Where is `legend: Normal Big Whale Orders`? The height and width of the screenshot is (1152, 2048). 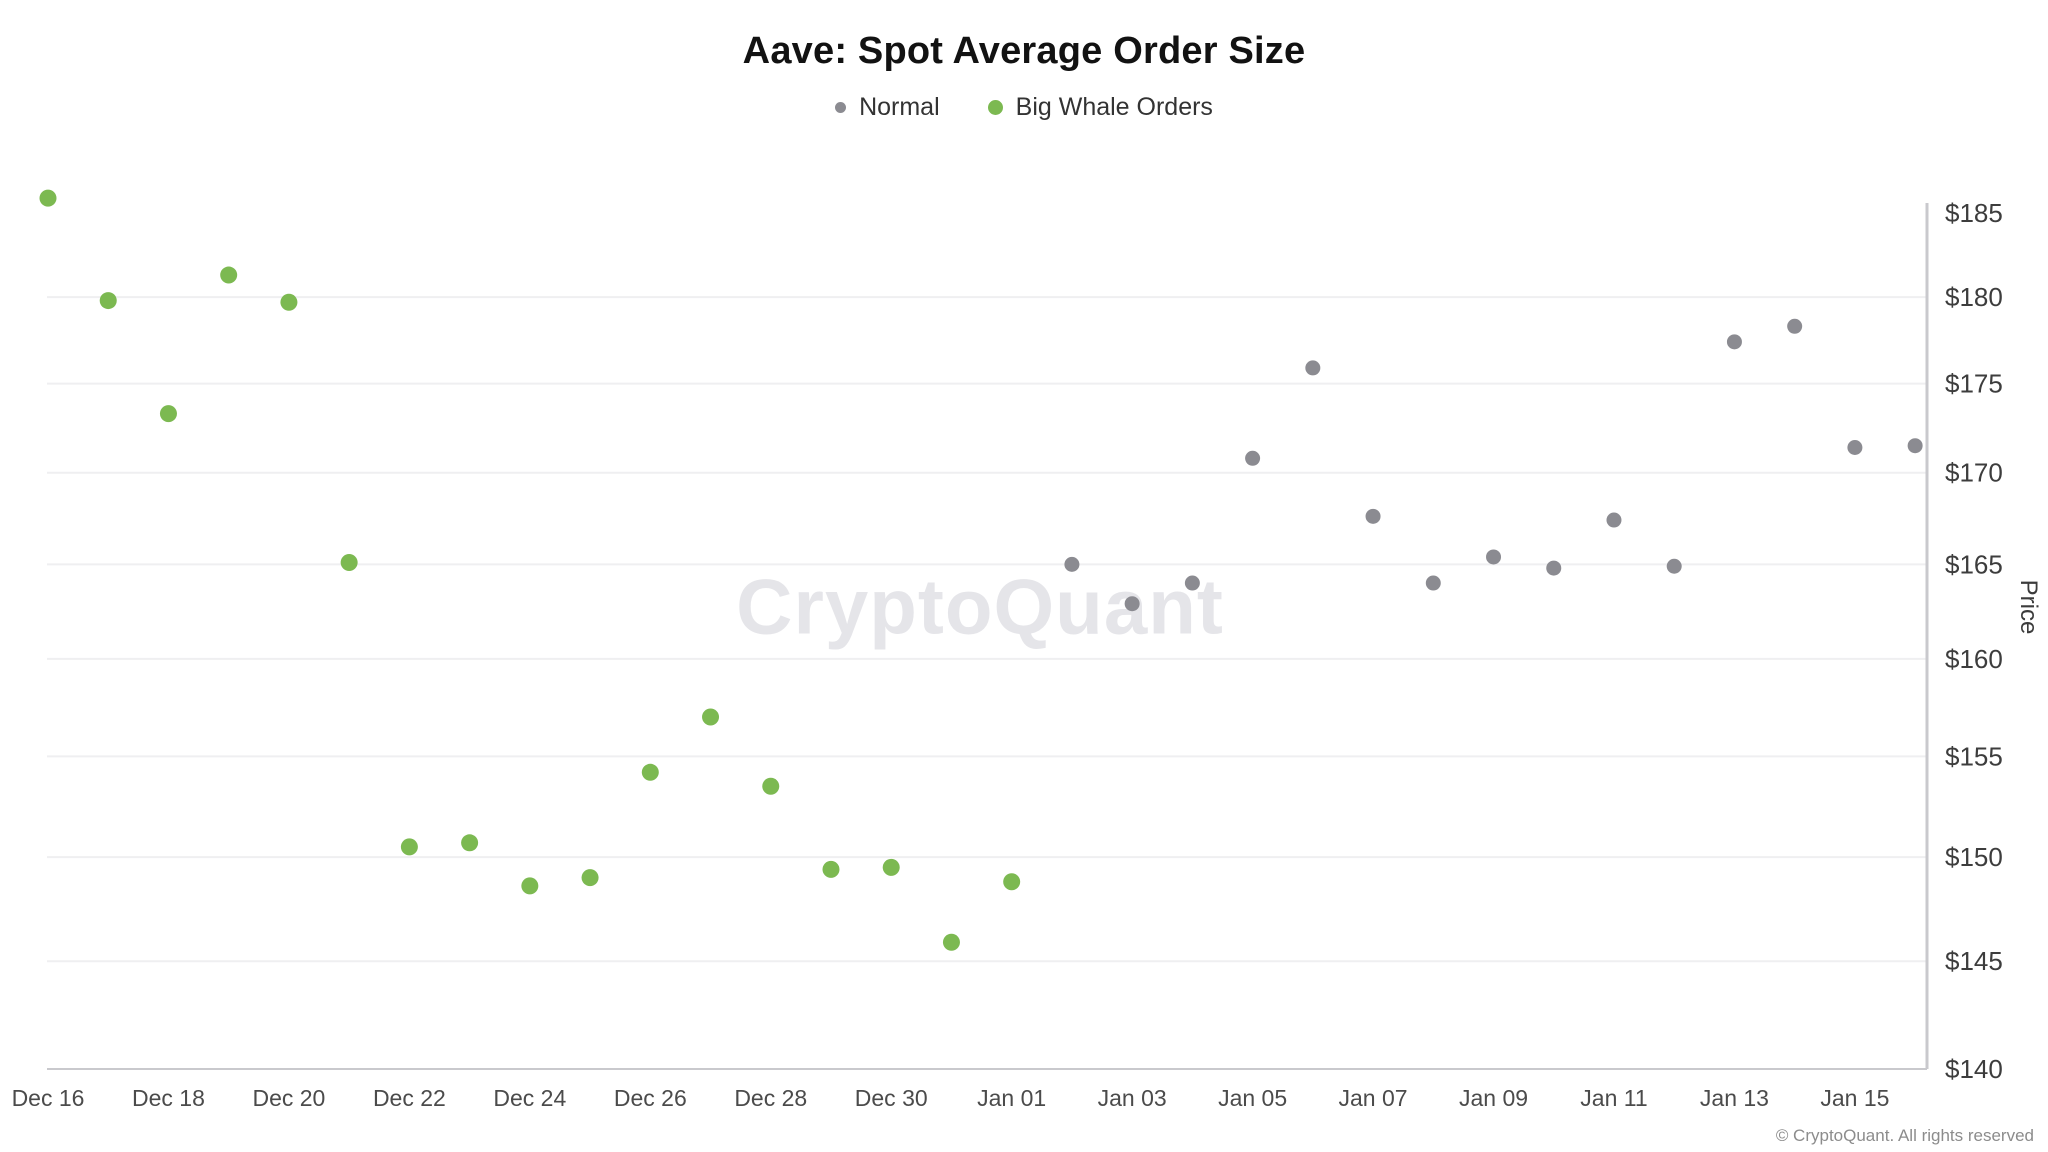
legend: Normal Big Whale Orders is located at coordinates (1024, 107).